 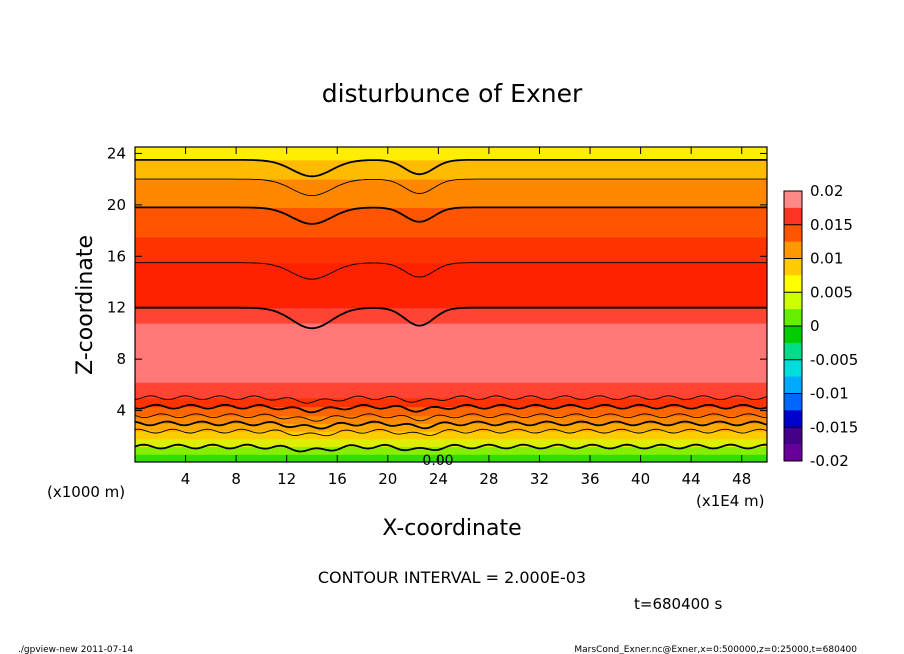 What do you see at coordinates (831, 225) in the screenshot?
I see `colorbar-tick-label: 0.015` at bounding box center [831, 225].